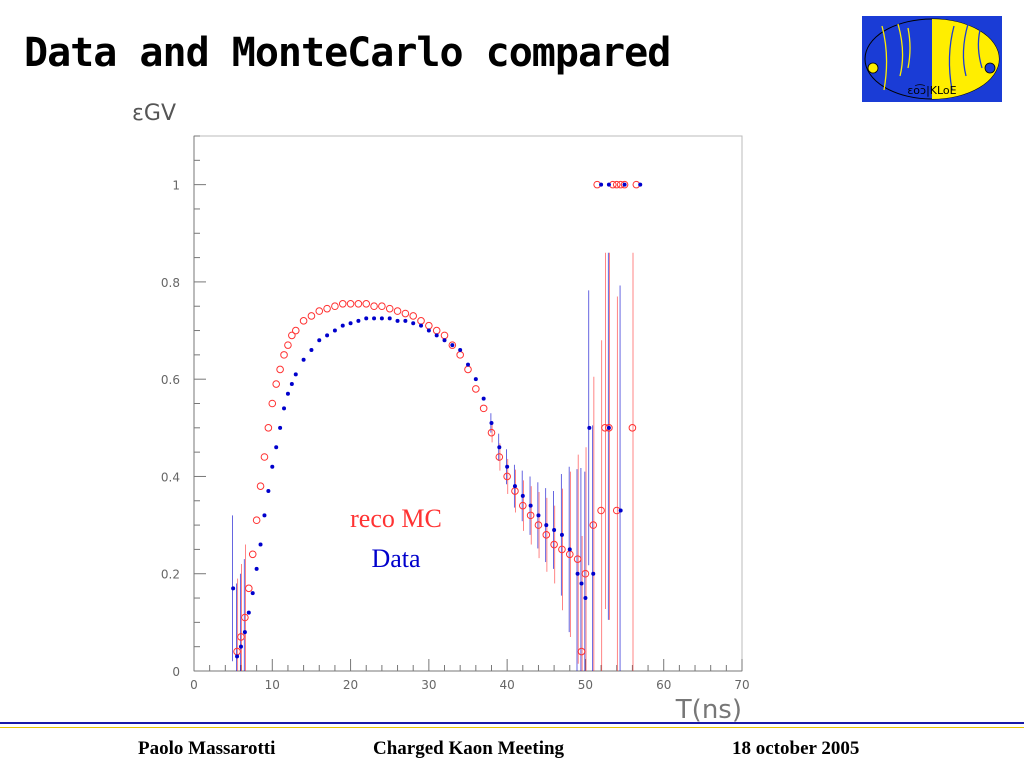  I want to click on x-tick-label: 40, so click(507, 685).